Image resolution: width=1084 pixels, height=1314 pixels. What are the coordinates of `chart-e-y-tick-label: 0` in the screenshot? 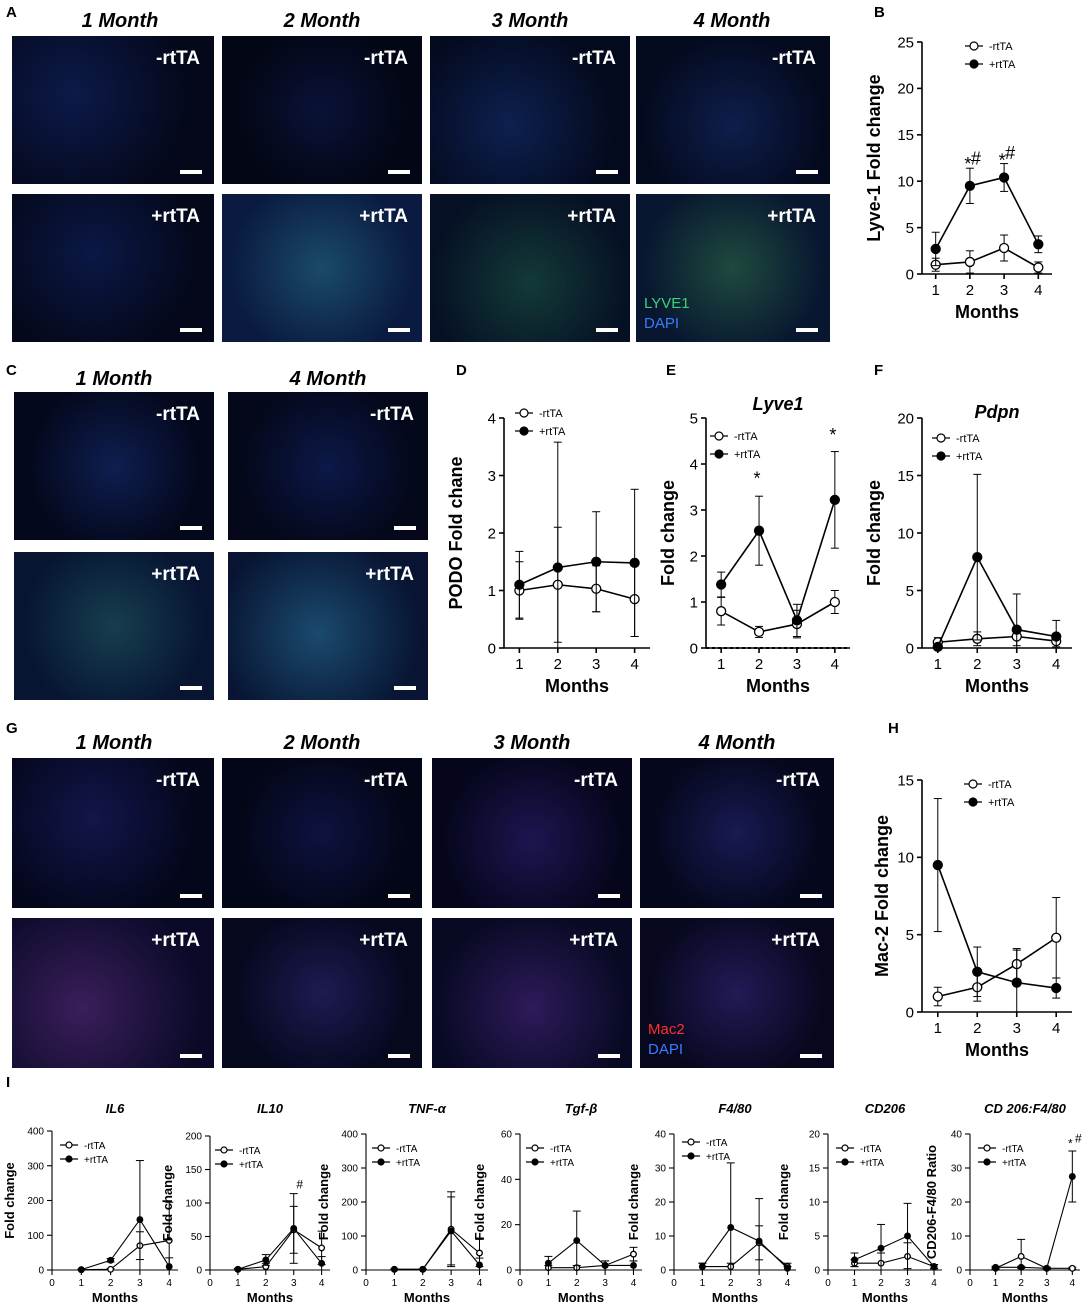 It's located at (694, 648).